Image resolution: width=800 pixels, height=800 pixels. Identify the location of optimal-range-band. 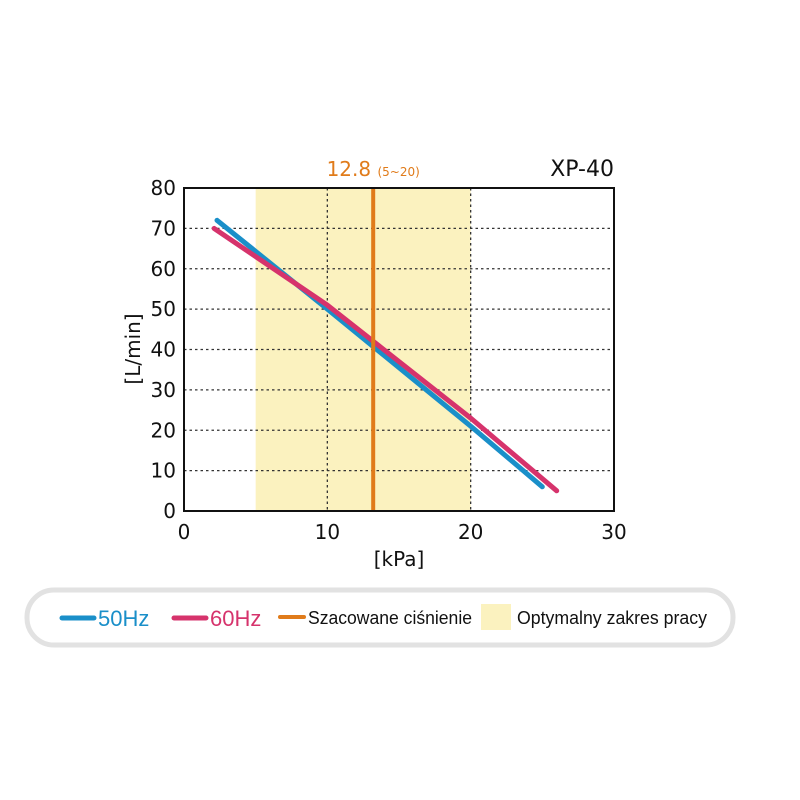
(363, 349).